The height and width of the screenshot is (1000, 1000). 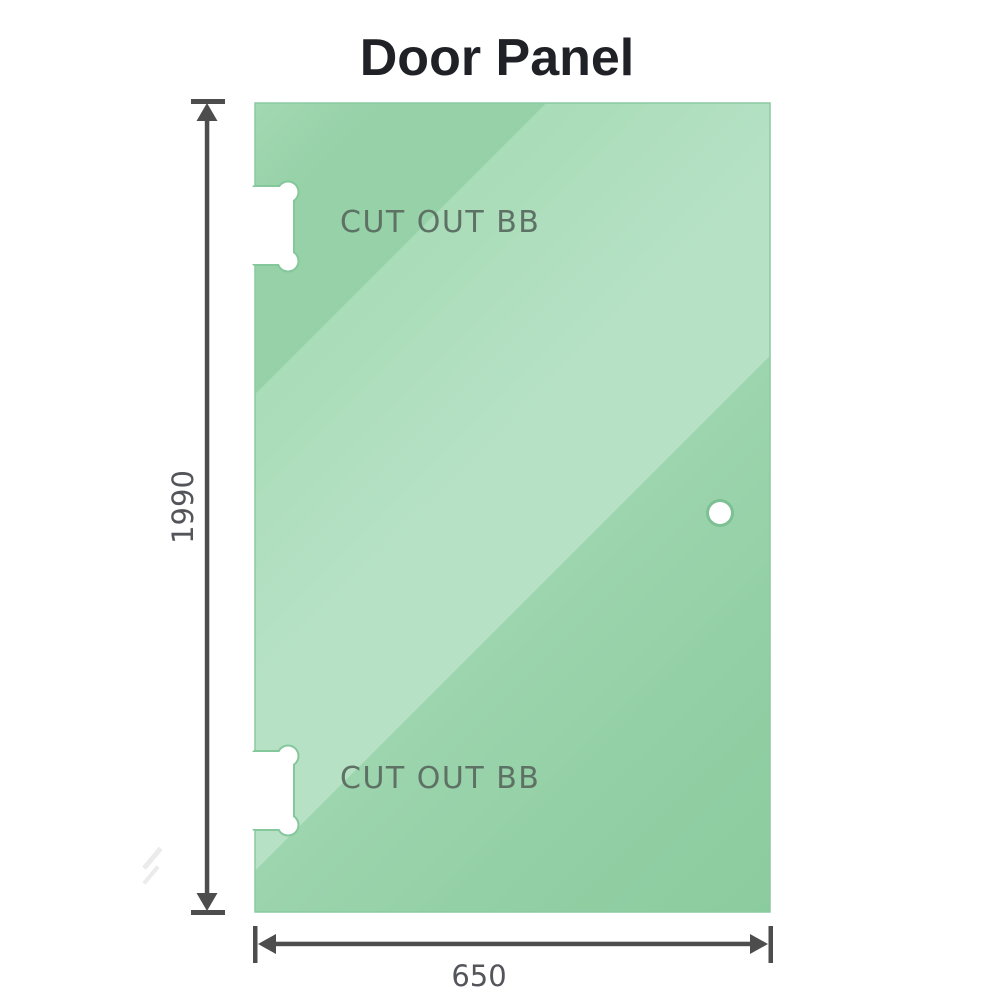 I want to click on height-dimension-line, so click(x=208, y=507).